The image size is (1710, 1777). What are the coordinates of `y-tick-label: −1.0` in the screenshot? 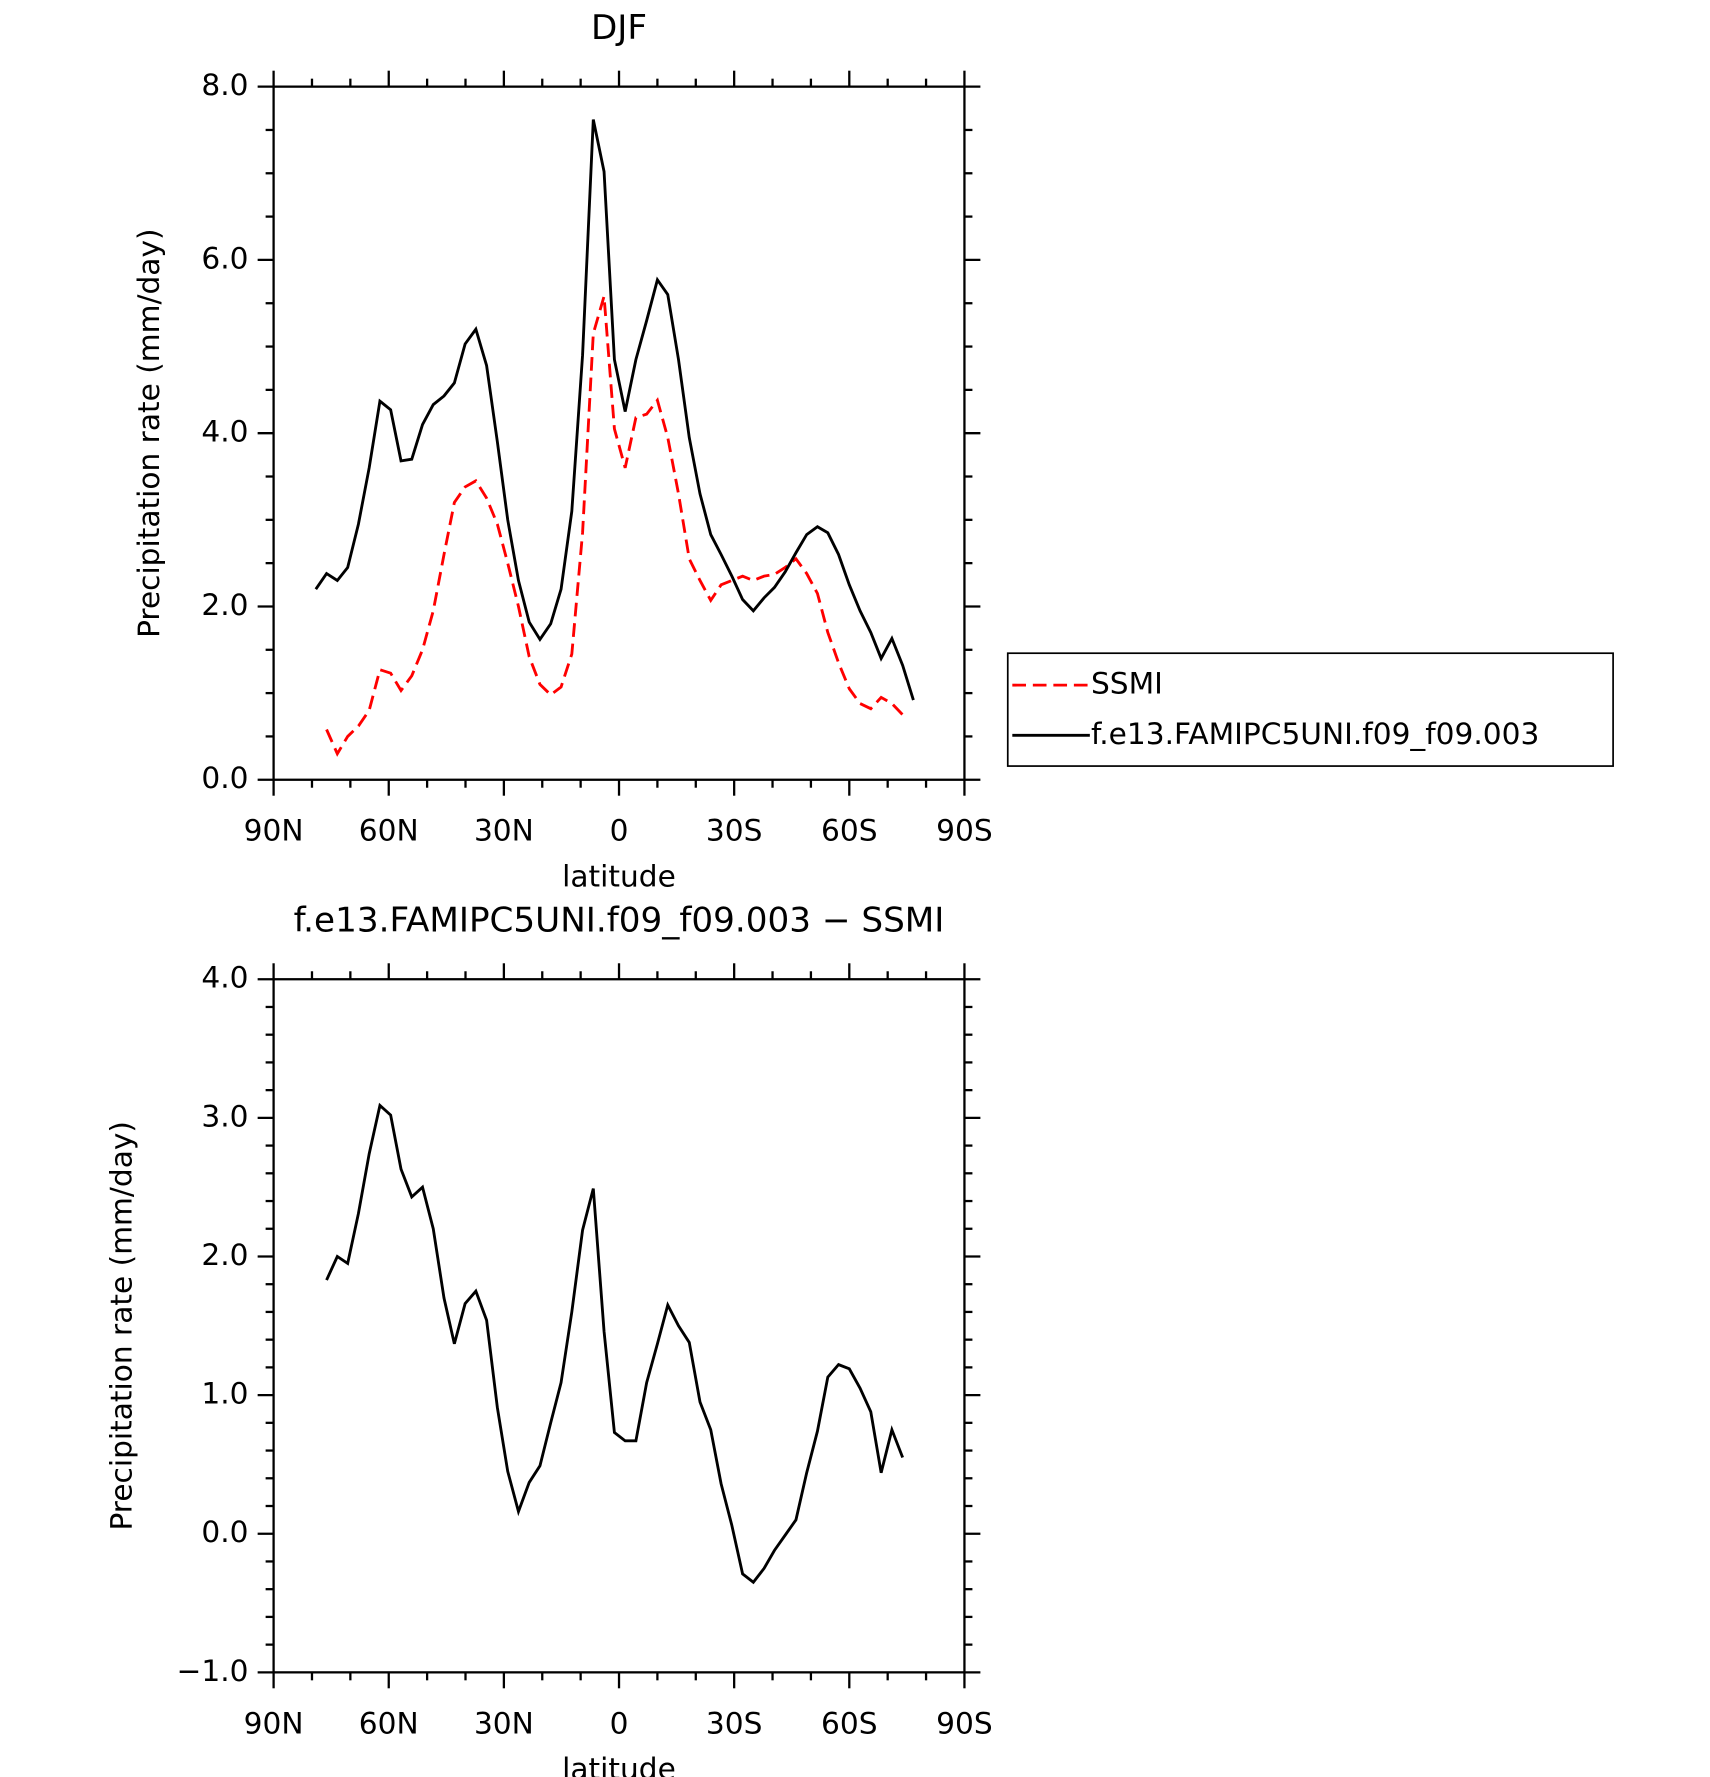 It's located at (213, 1670).